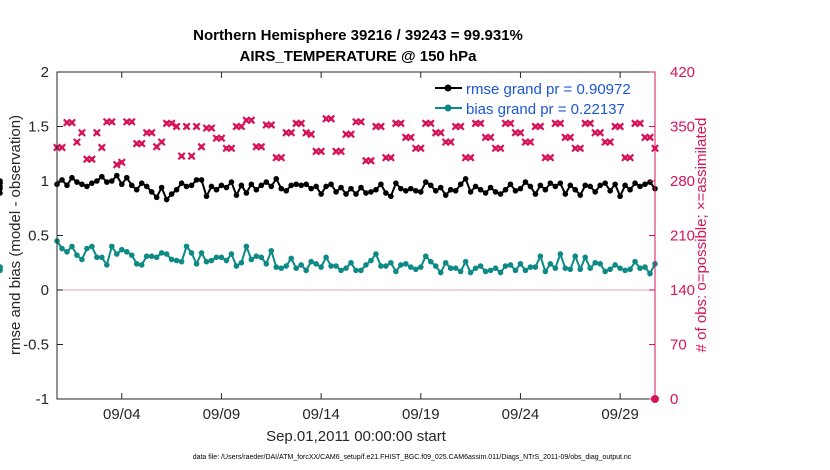 The height and width of the screenshot is (470, 830). Describe the element at coordinates (36, 345) in the screenshot. I see `y-tick-label: -0.5` at that location.